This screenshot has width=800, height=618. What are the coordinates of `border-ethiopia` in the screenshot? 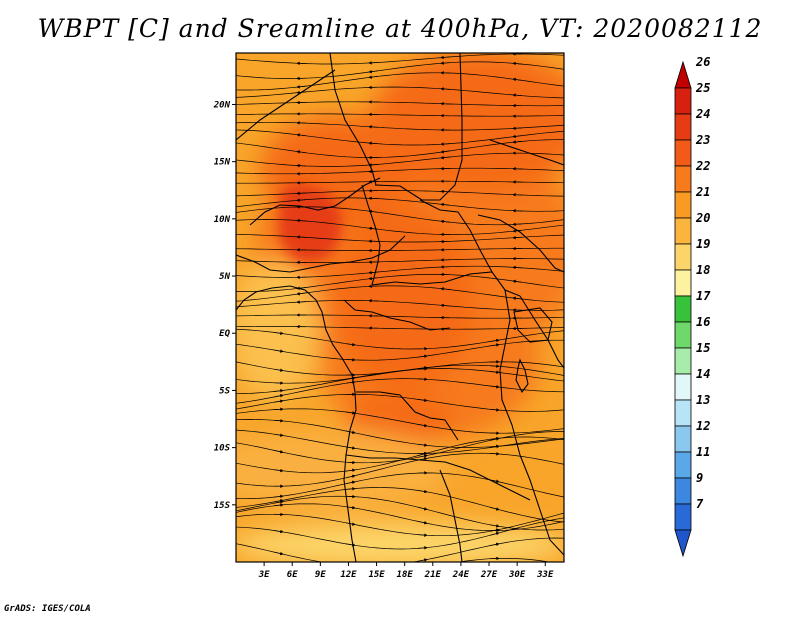 It's located at (520, 243).